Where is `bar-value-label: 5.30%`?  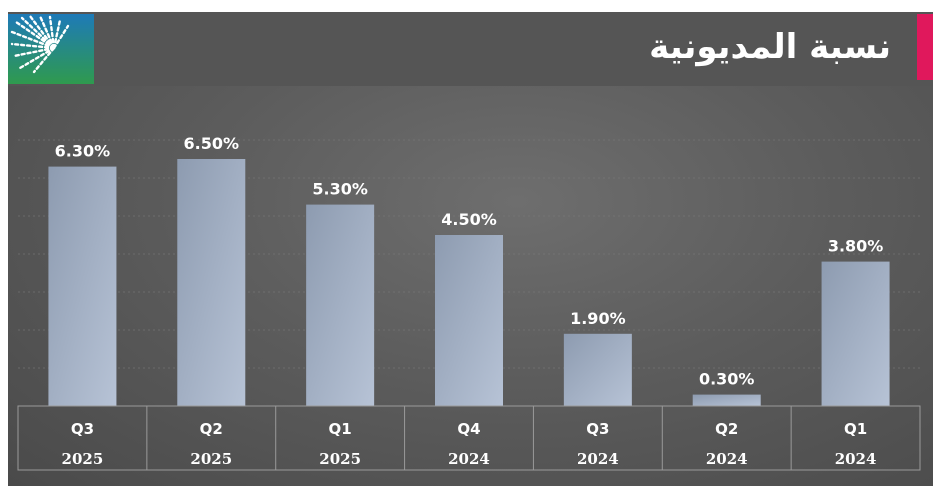
bar-value-label: 5.30% is located at coordinates (340, 189).